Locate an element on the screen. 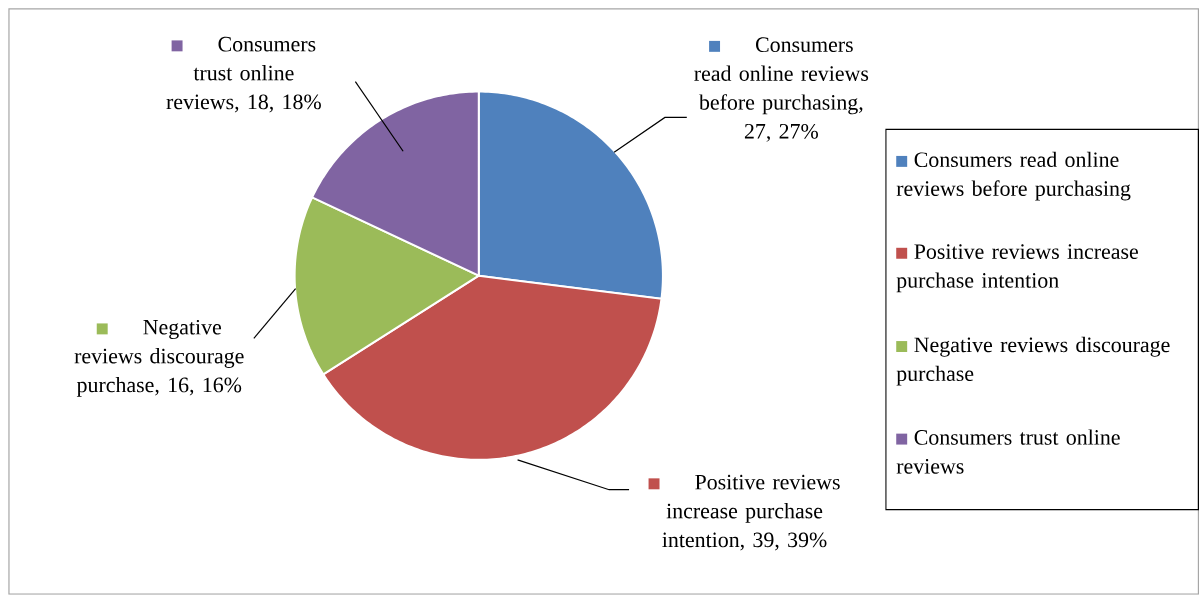 The image size is (1199, 595). data-label: Consumers trust online reviews, 18, 18% is located at coordinates (243, 74).